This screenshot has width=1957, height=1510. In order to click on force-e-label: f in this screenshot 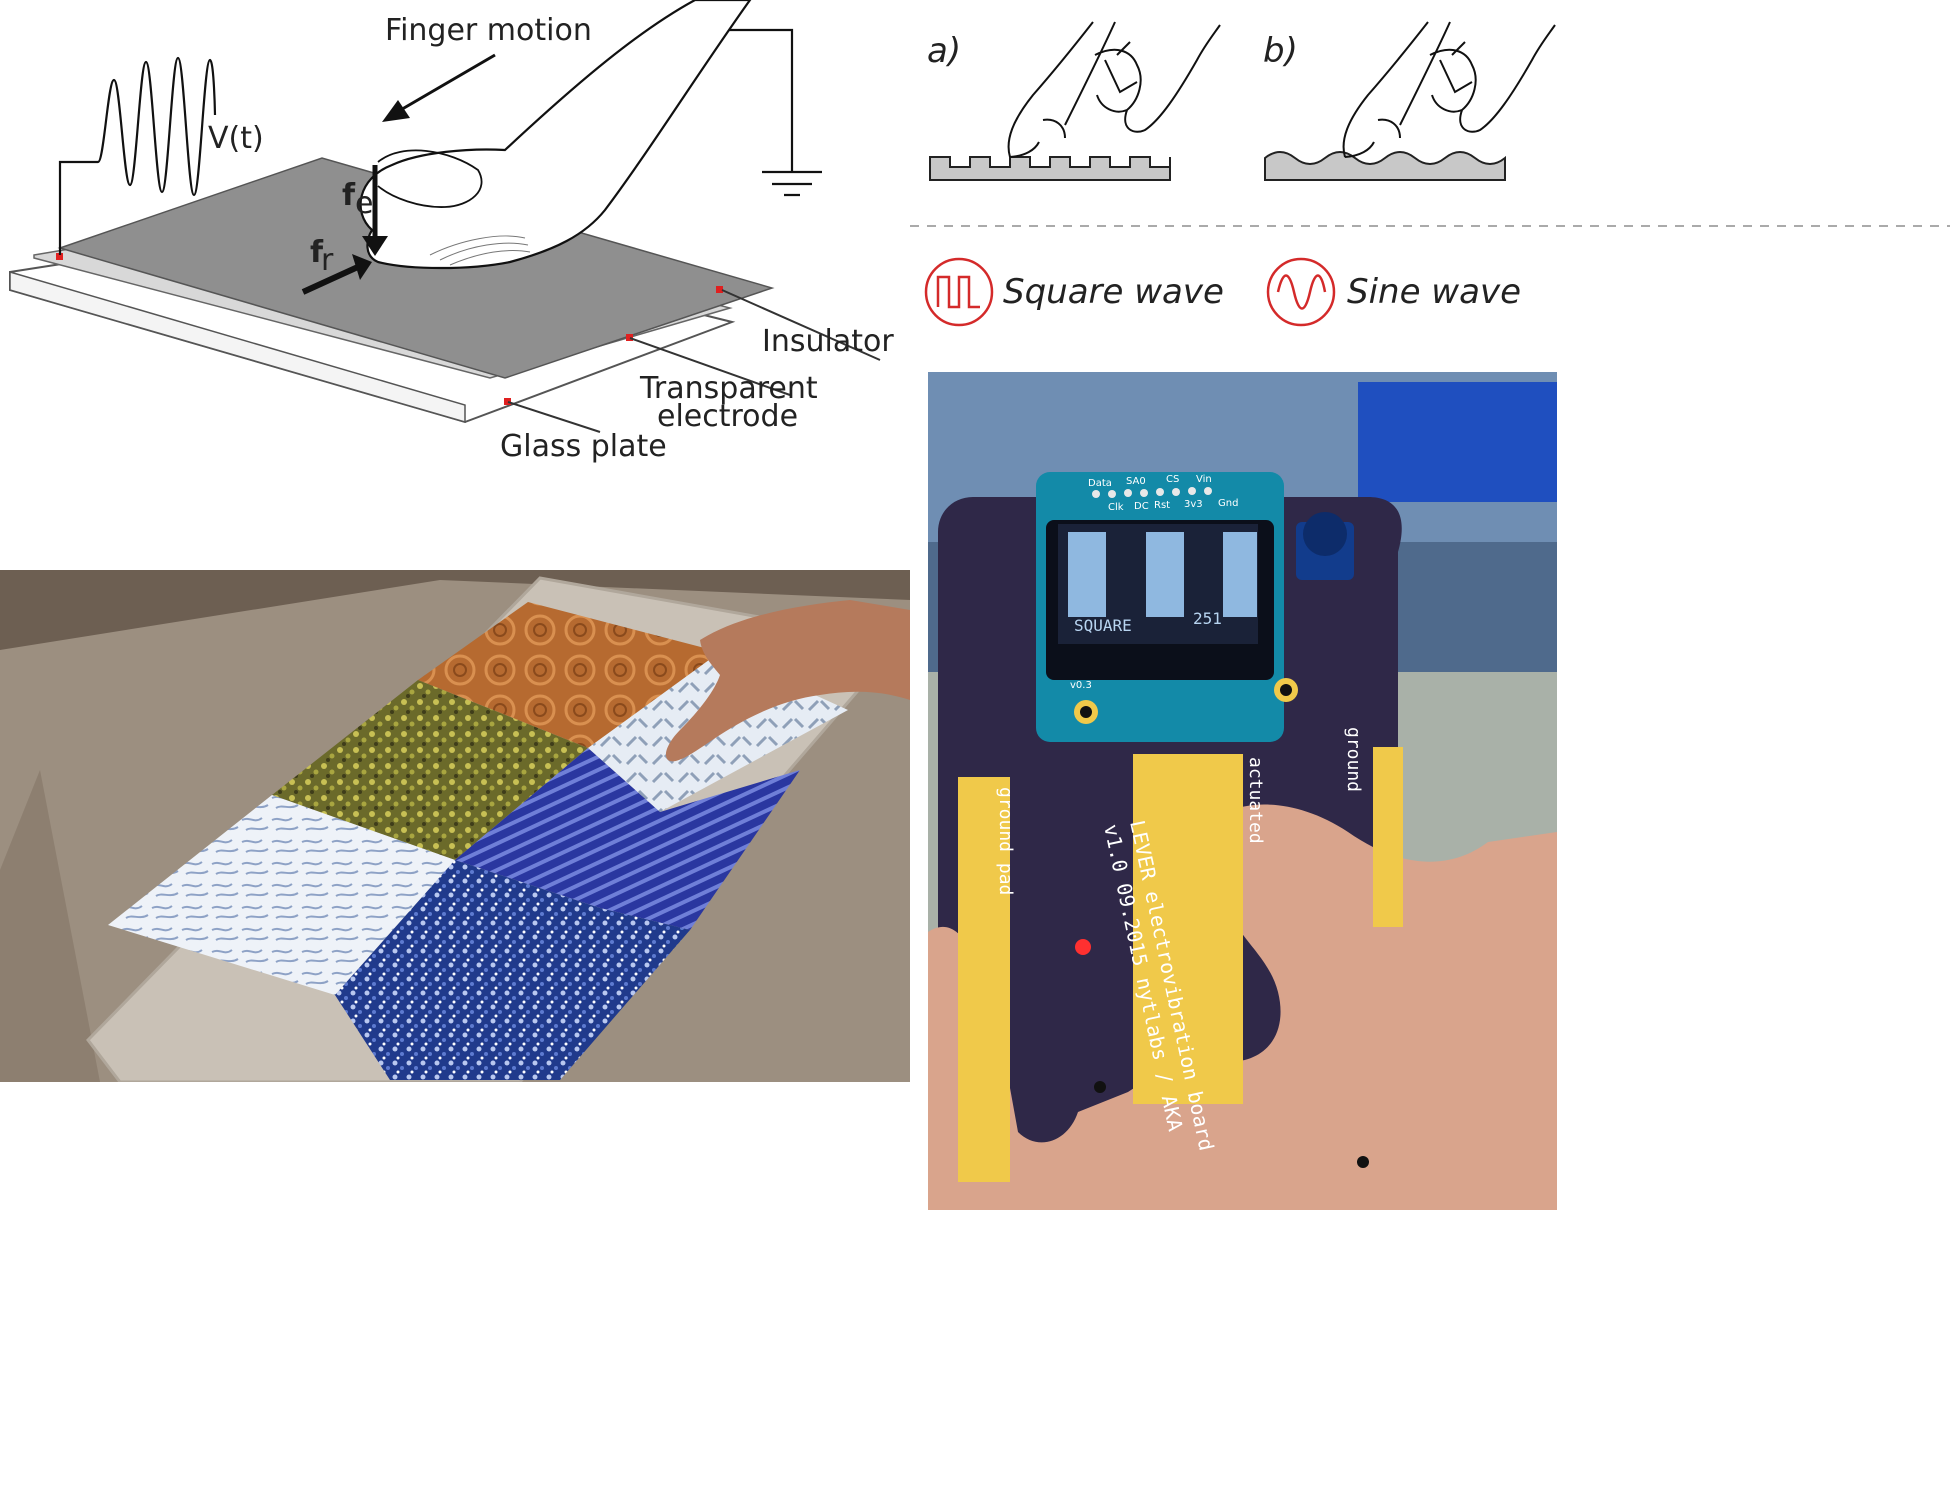, I will do `click(349, 195)`.